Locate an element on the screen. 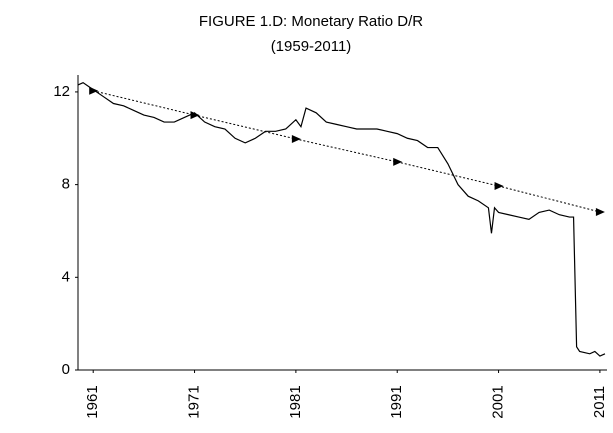  x-tick-label: 2001 is located at coordinates (498, 401).